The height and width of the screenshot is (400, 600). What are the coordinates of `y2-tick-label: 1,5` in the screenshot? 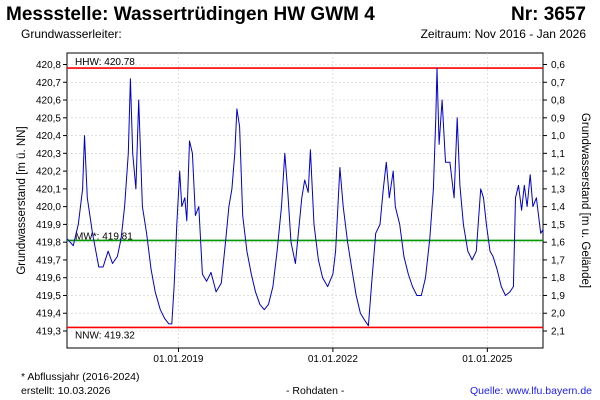 It's located at (558, 225).